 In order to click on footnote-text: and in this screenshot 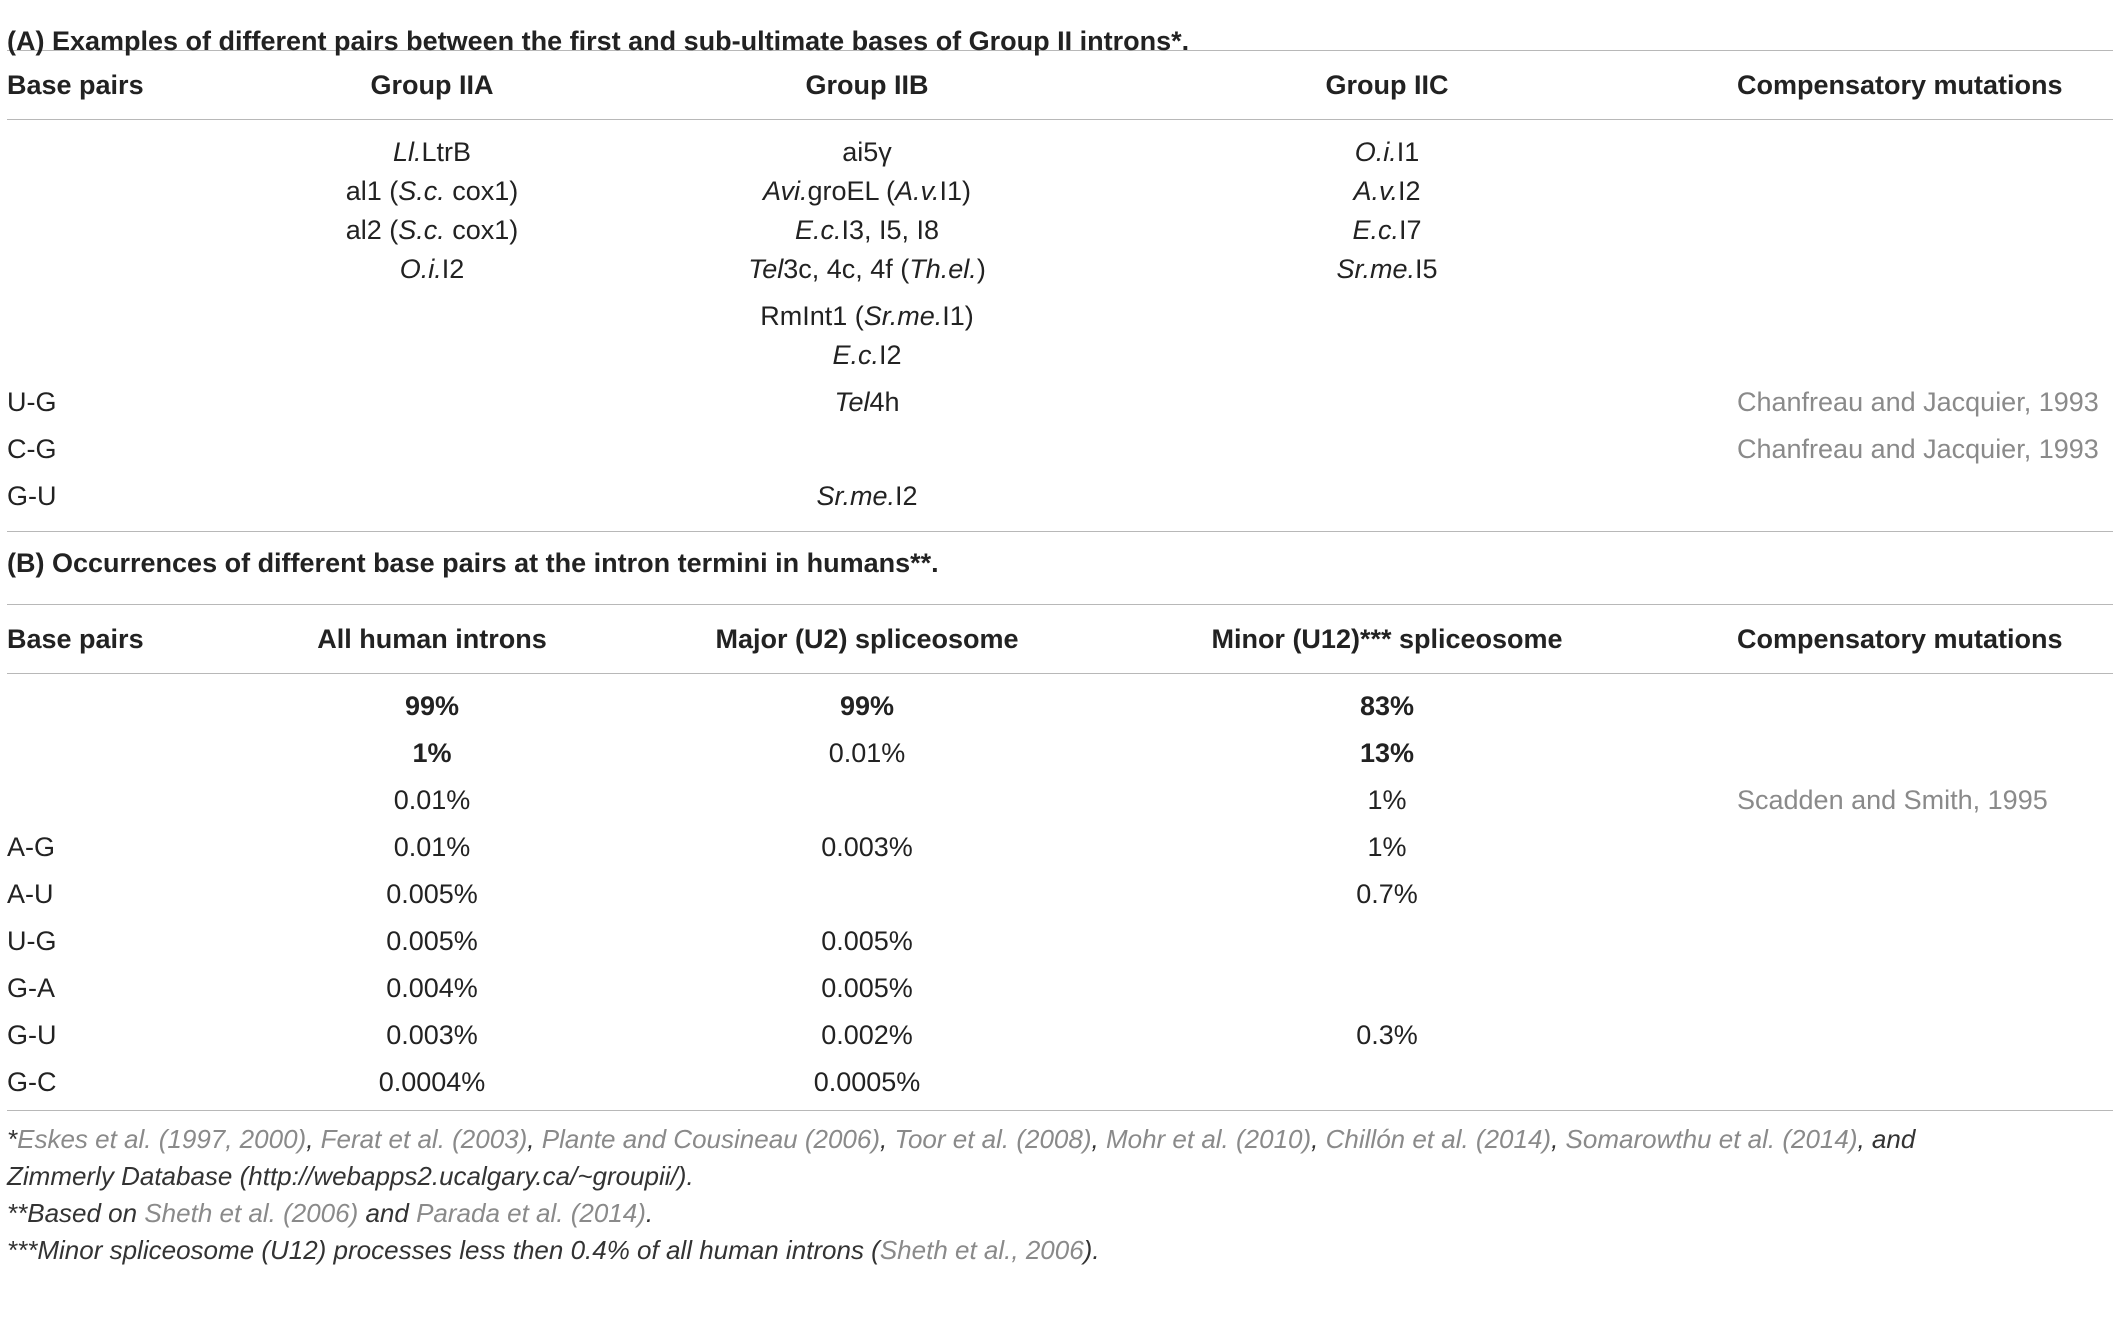, I will do `click(387, 1213)`.